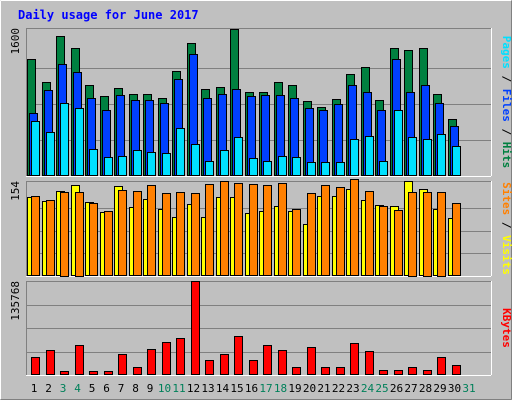  Describe the element at coordinates (280, 388) in the screenshot. I see `x-tick-label-day-18: 18` at that location.